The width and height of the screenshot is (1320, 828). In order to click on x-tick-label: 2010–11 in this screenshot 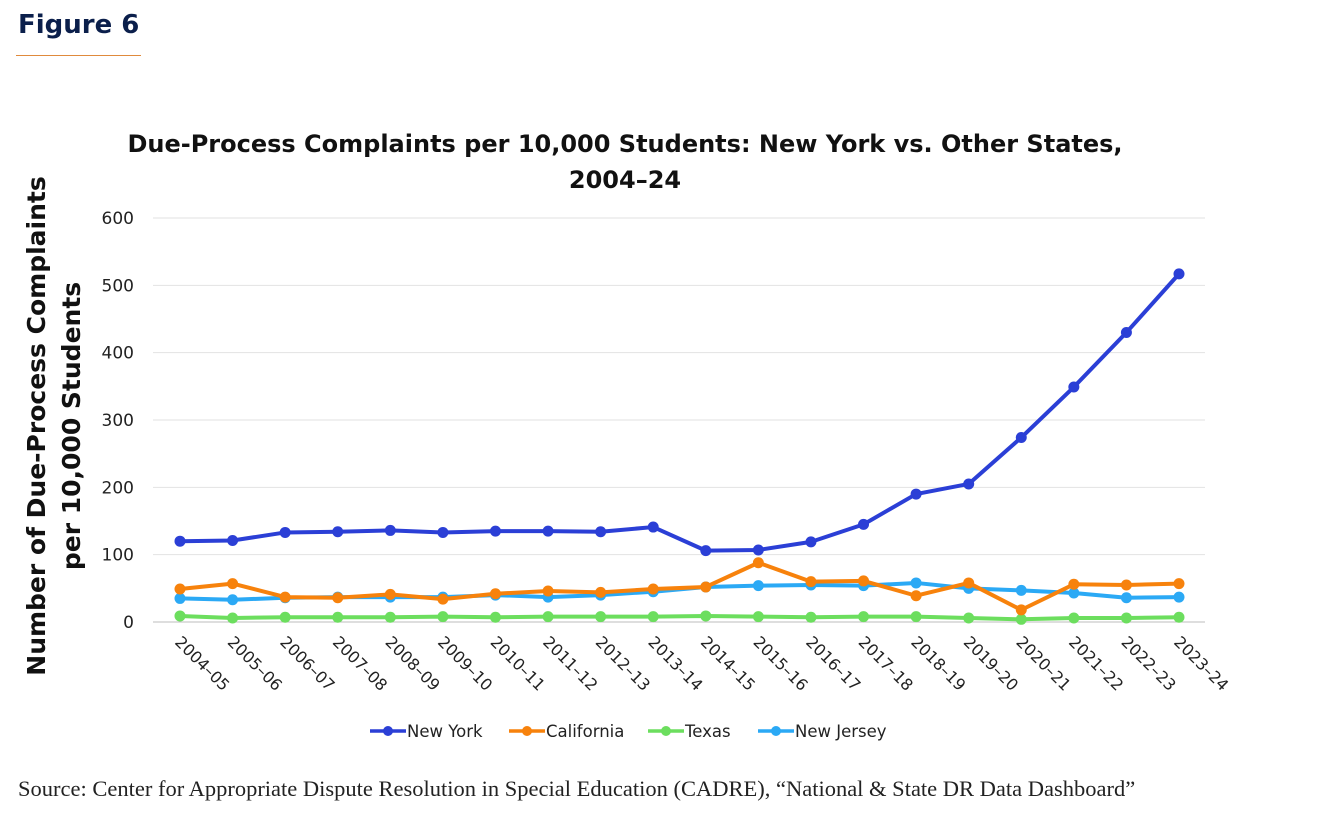, I will do `click(518, 663)`.